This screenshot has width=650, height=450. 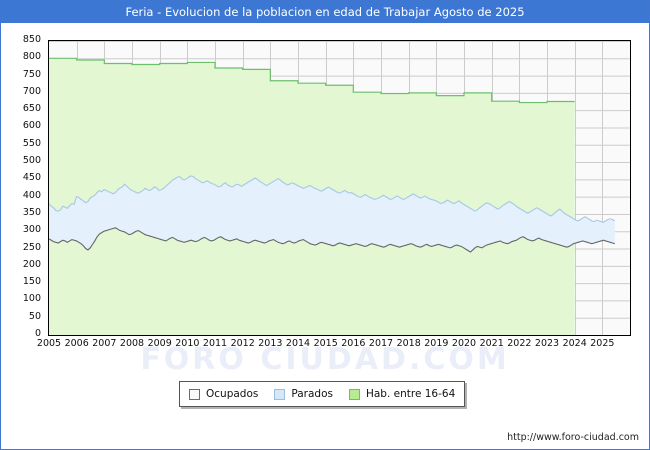 I want to click on x-axis-tick-label: 2021, so click(x=491, y=343).